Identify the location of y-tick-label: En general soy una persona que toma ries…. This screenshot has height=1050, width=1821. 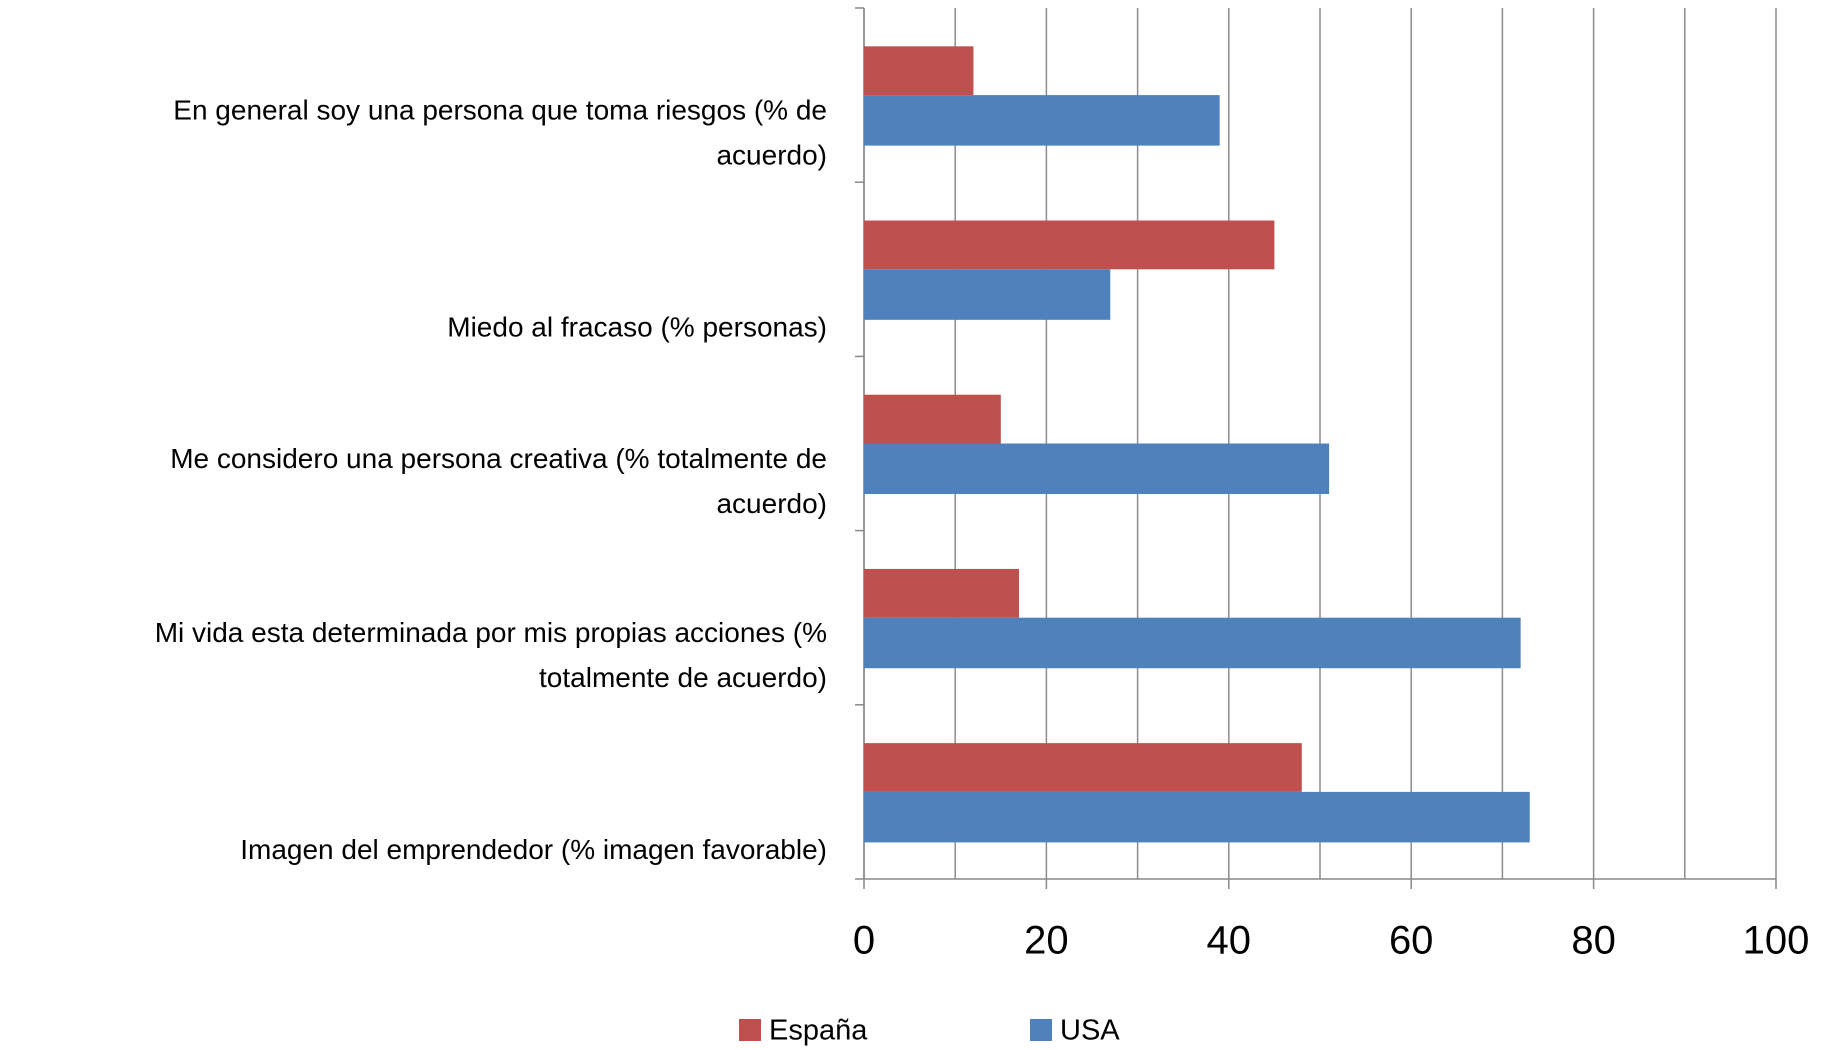
(500, 133).